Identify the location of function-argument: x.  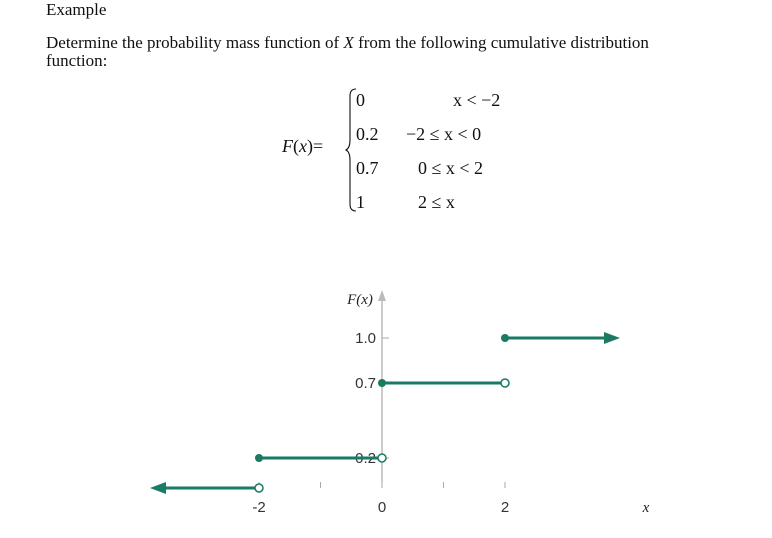
(303, 146).